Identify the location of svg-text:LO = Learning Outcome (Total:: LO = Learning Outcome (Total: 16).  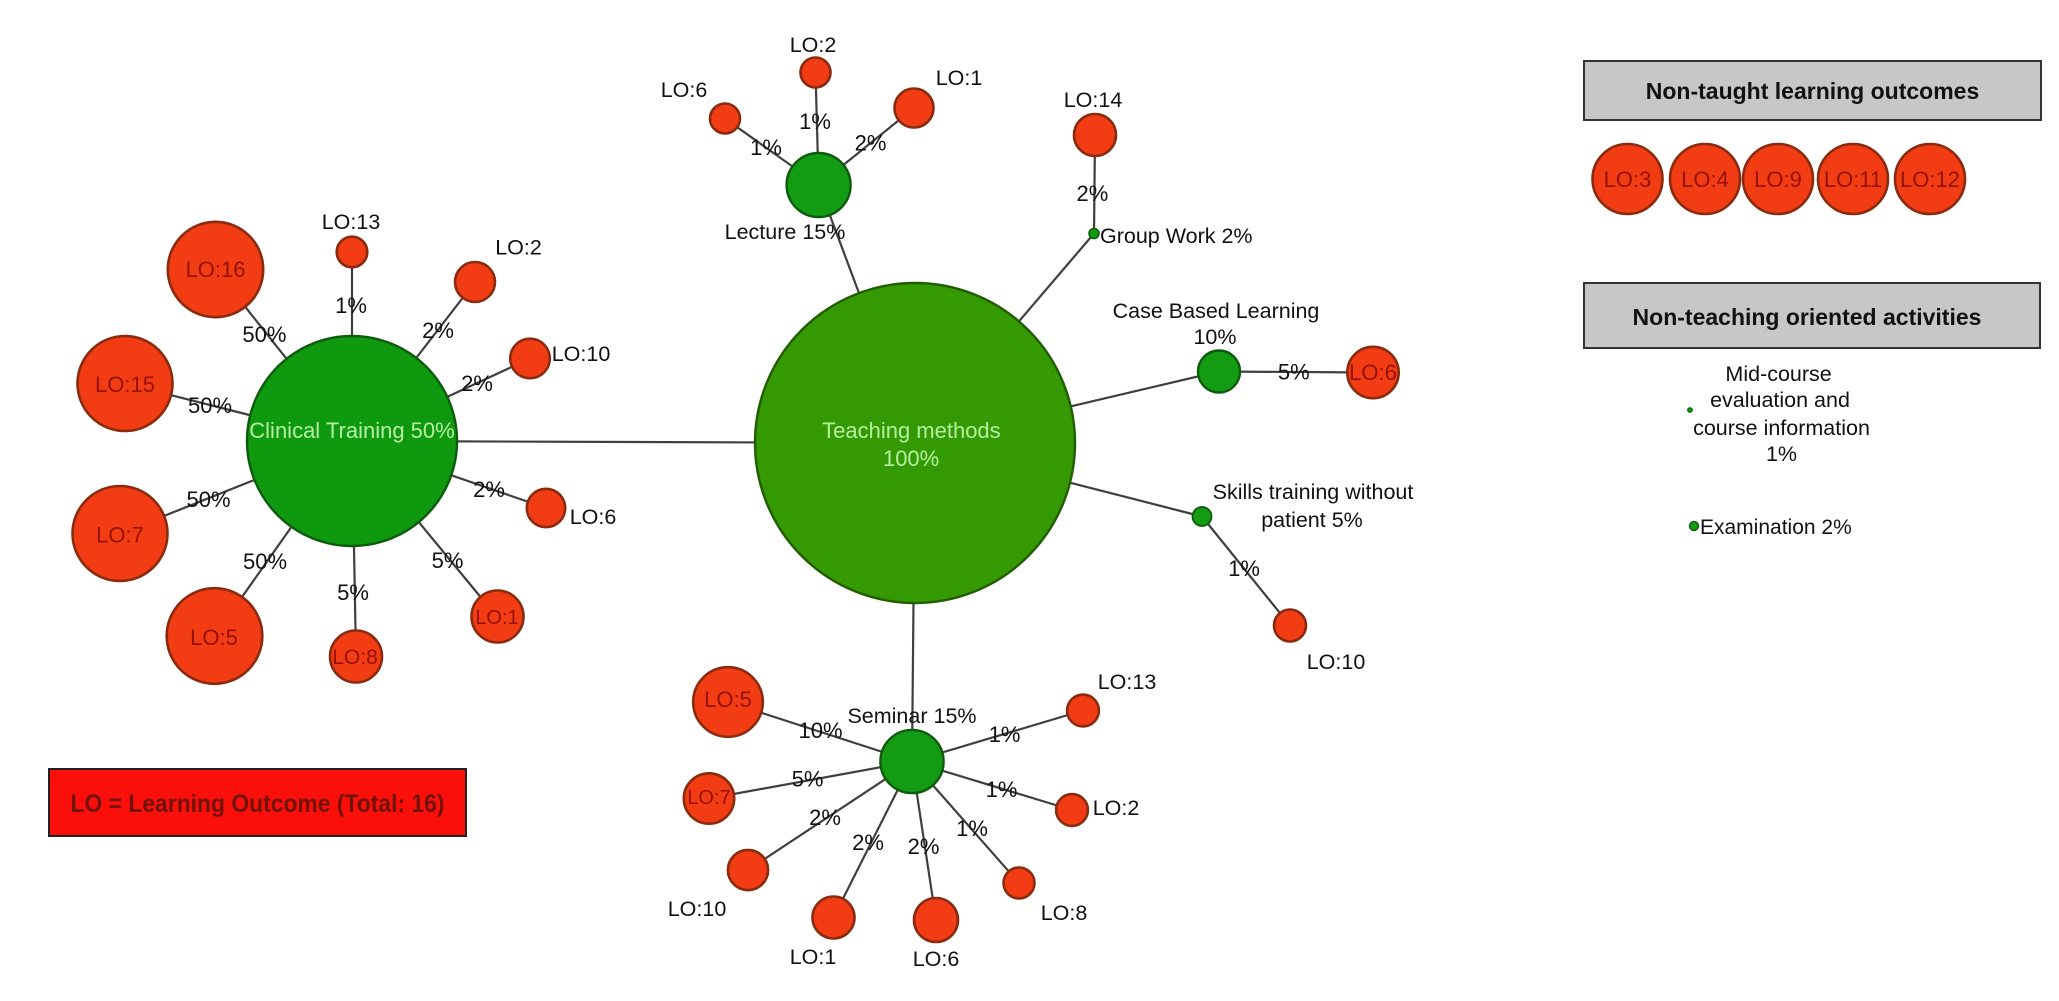
(258, 804).